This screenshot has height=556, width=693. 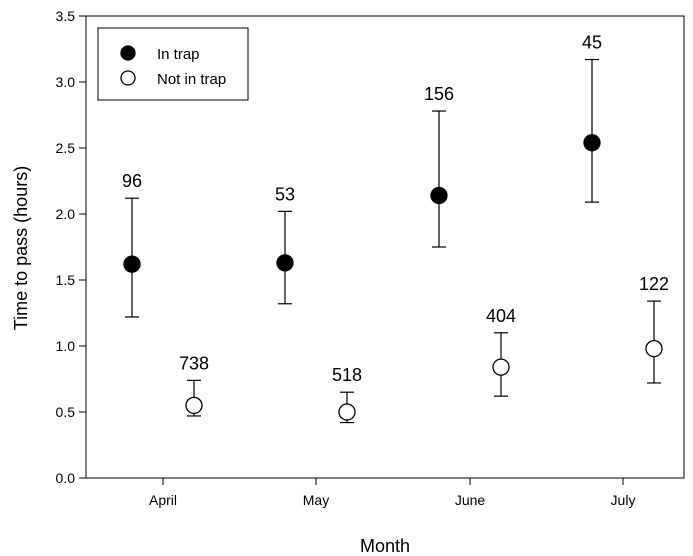 I want to click on y-tick-label: 1.5, so click(x=66, y=280).